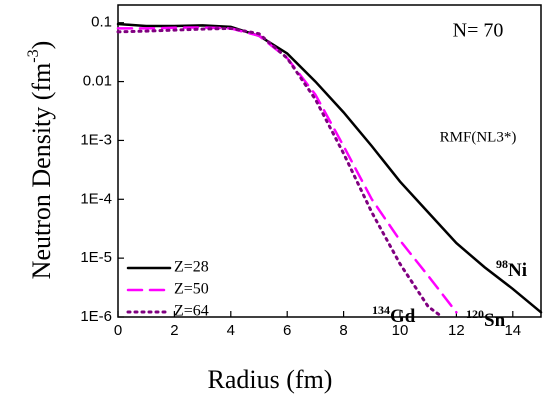 Image resolution: width=544 pixels, height=407 pixels. I want to click on annotation-sup: 98, so click(502, 264).